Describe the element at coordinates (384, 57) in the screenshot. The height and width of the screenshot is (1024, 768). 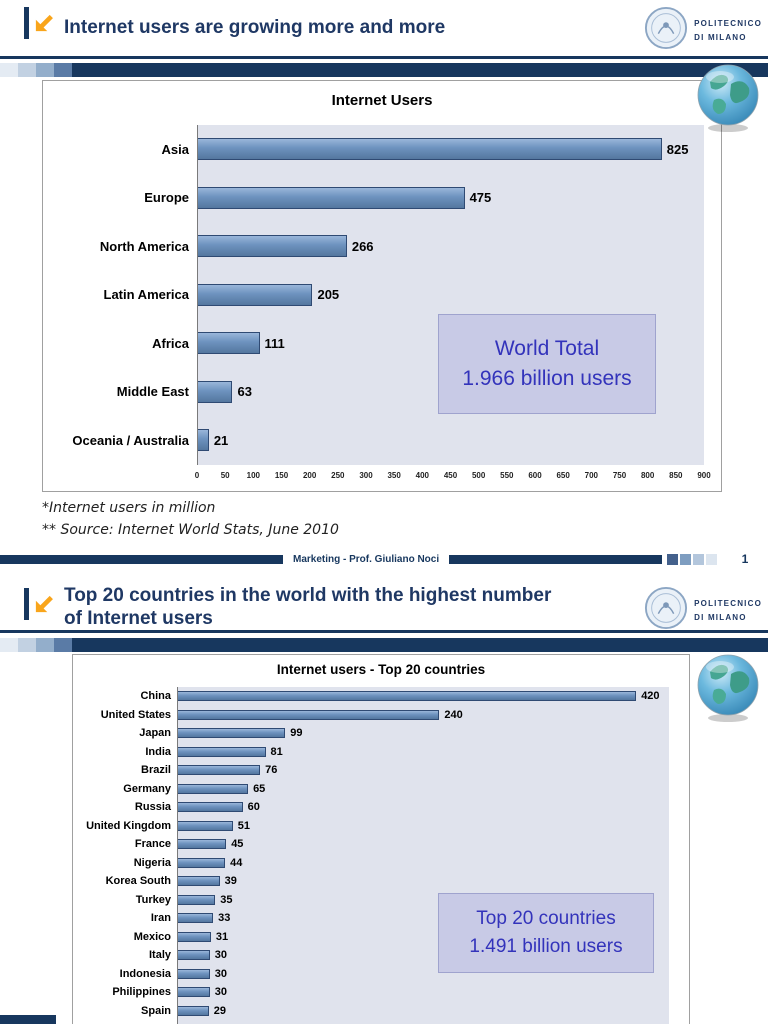
I see `header-rule` at that location.